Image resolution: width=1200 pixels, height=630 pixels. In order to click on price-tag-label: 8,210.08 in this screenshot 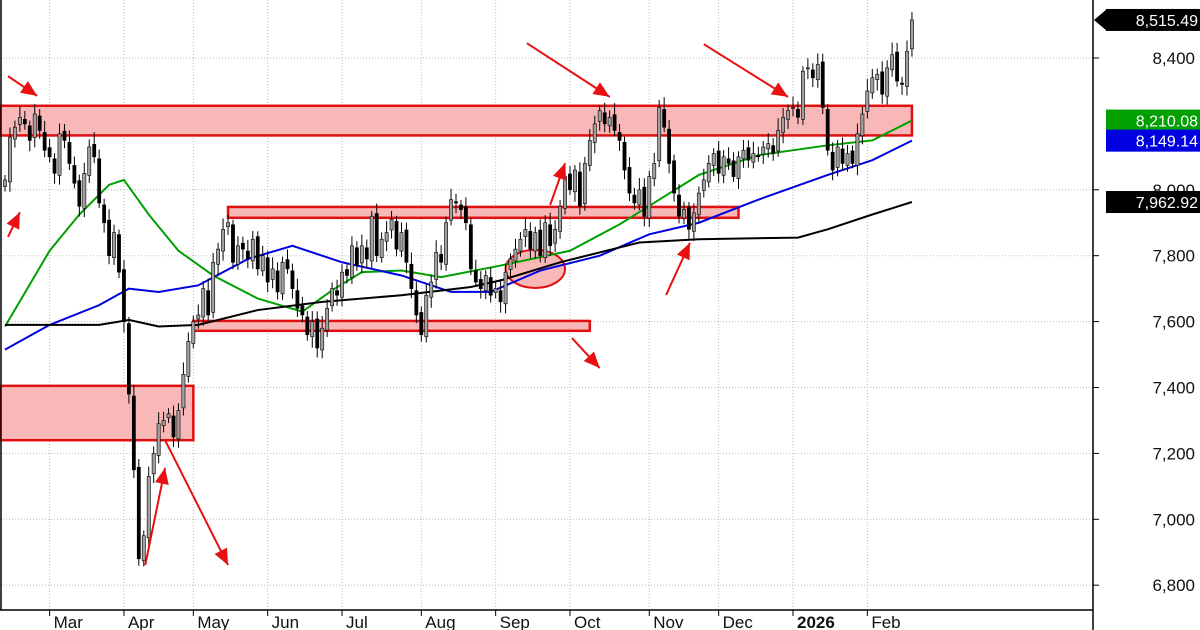, I will do `click(1167, 122)`.